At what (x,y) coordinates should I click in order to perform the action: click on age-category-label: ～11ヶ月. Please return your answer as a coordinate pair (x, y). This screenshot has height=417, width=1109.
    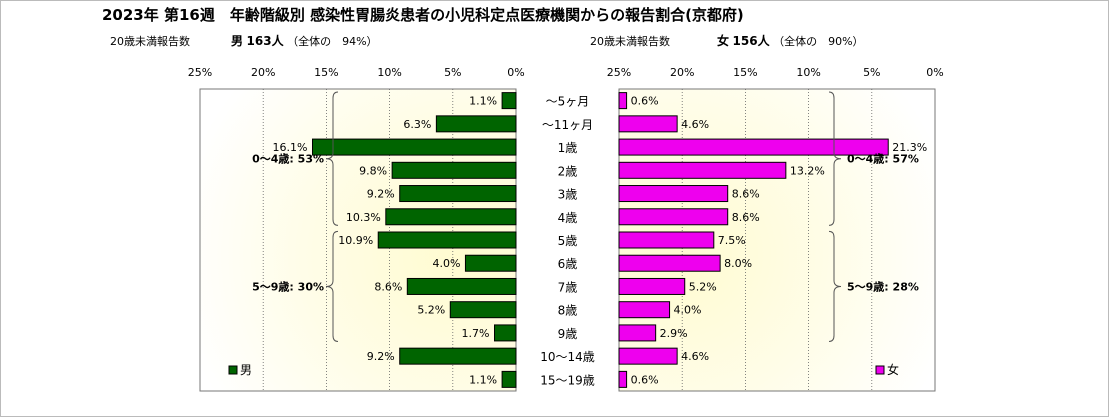
    Looking at the image, I should click on (567, 125).